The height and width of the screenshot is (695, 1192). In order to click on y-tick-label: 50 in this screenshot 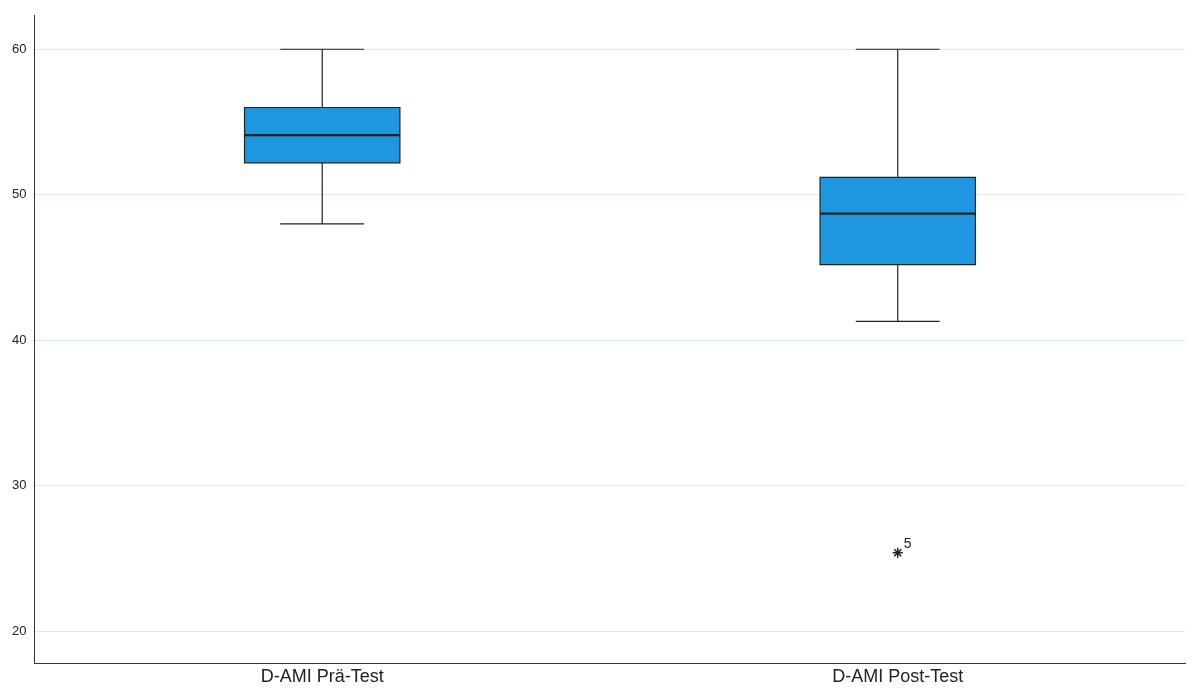, I will do `click(19, 194)`.